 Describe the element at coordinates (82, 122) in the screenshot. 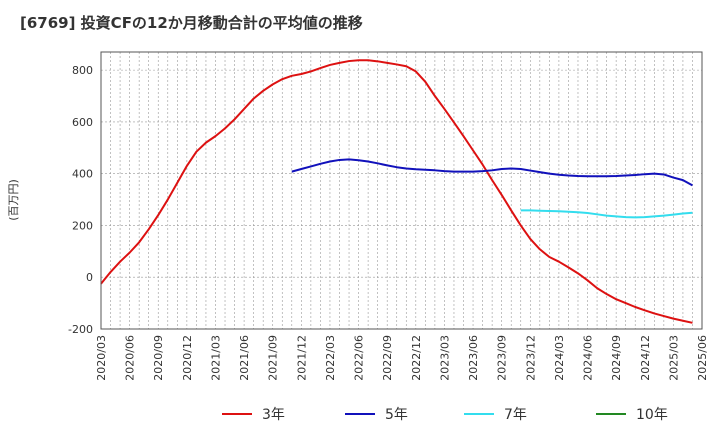

I see `y-tick-label: 600` at that location.